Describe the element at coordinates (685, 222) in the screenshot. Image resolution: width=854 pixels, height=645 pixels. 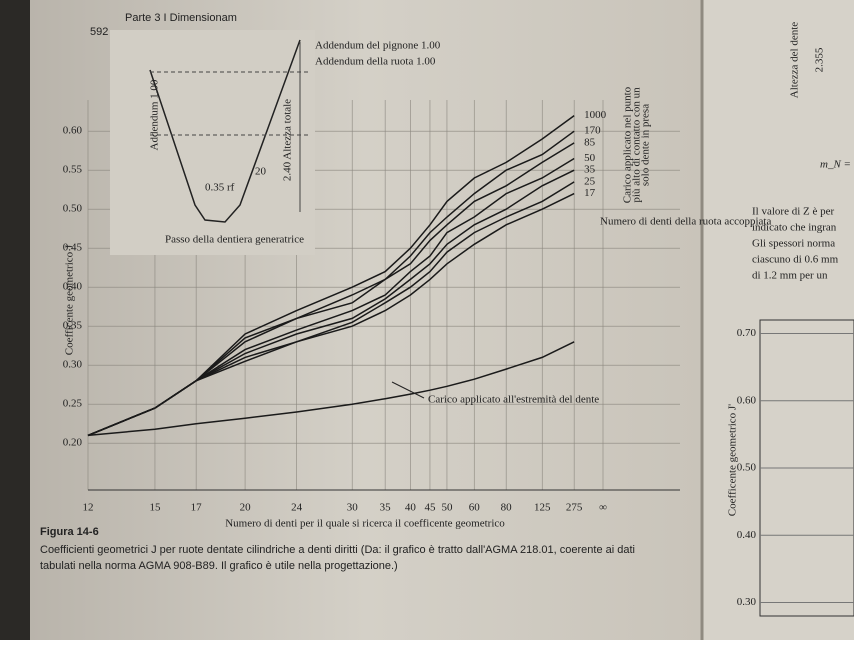
I see `legend-title: Numero di denti della ruota accoppiata` at that location.